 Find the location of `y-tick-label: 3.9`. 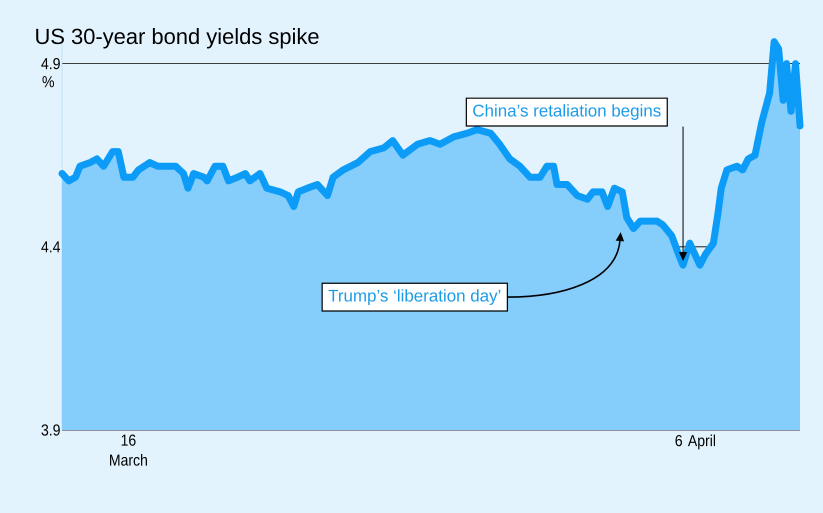

y-tick-label: 3.9 is located at coordinates (51, 430).